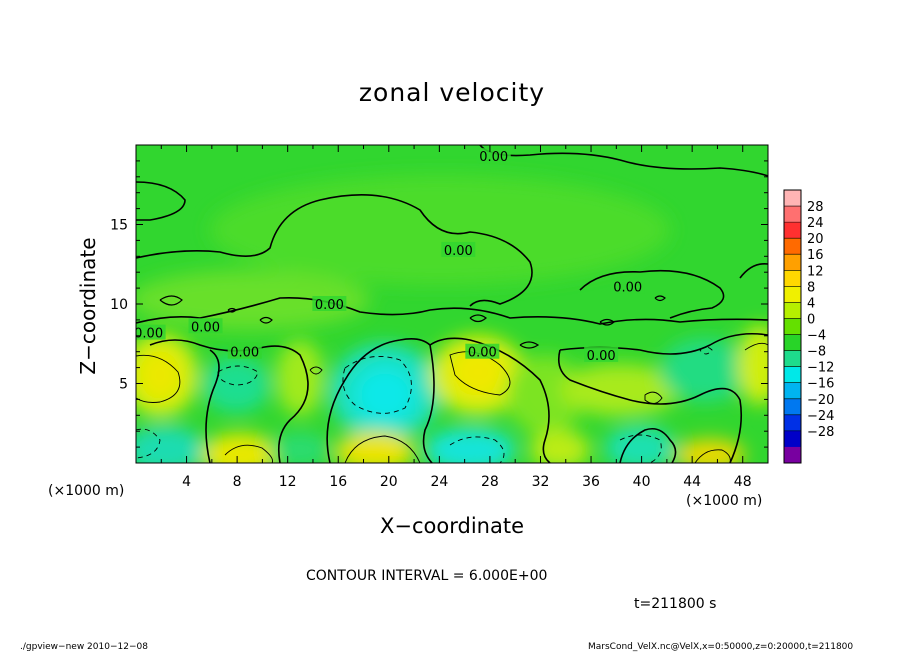 The width and height of the screenshot is (904, 654). Describe the element at coordinates (675, 604) in the screenshot. I see `time-stamp: t=211800 s` at that location.